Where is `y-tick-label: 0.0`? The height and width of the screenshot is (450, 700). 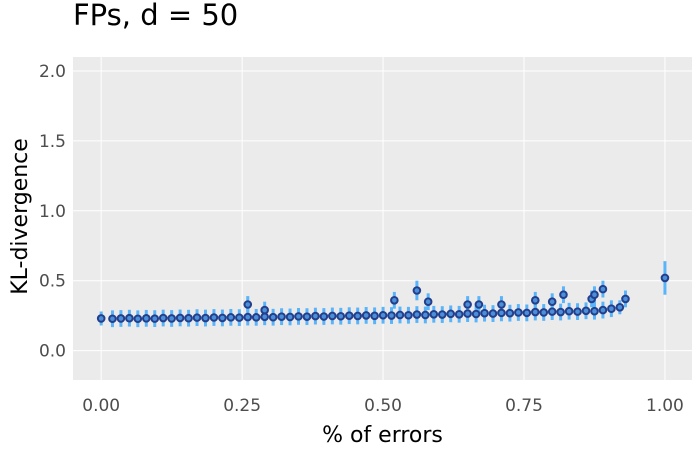 y-tick-label: 0.0 is located at coordinates (52, 352).